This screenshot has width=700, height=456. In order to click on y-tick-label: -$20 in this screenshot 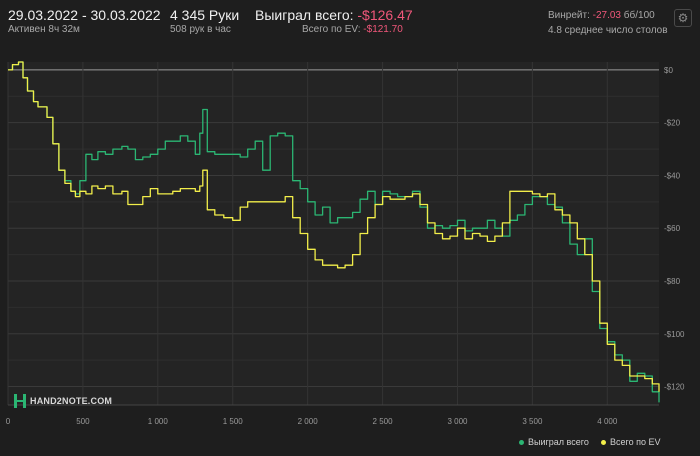, I will do `click(672, 123)`.